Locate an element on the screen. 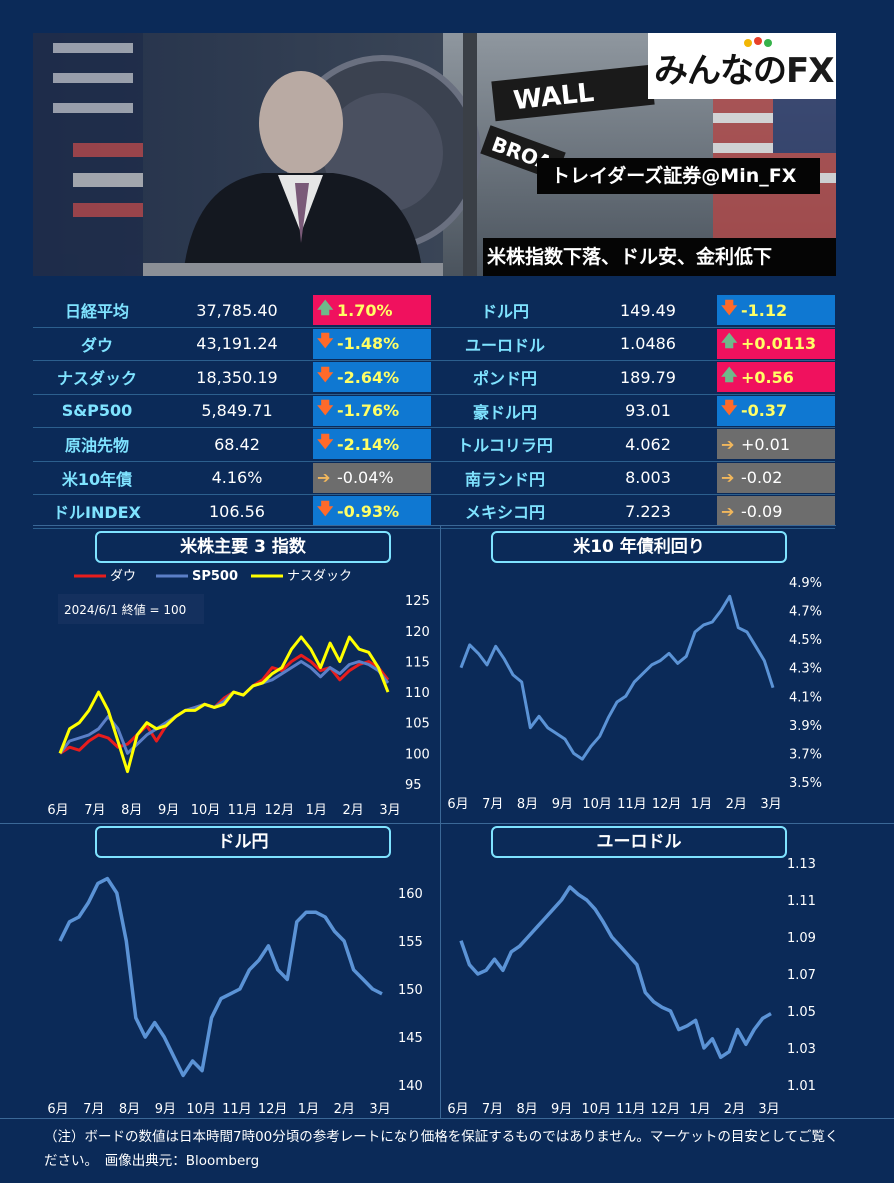 The height and width of the screenshot is (1183, 894). instrument-name: ナスダック is located at coordinates (97, 377).